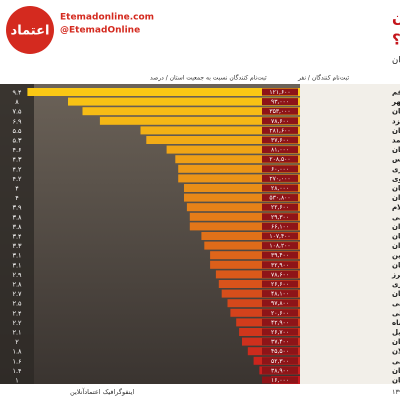 The image size is (400, 400). Describe the element at coordinates (17, 141) in the screenshot. I see `percent-label: ۵.۳` at that location.